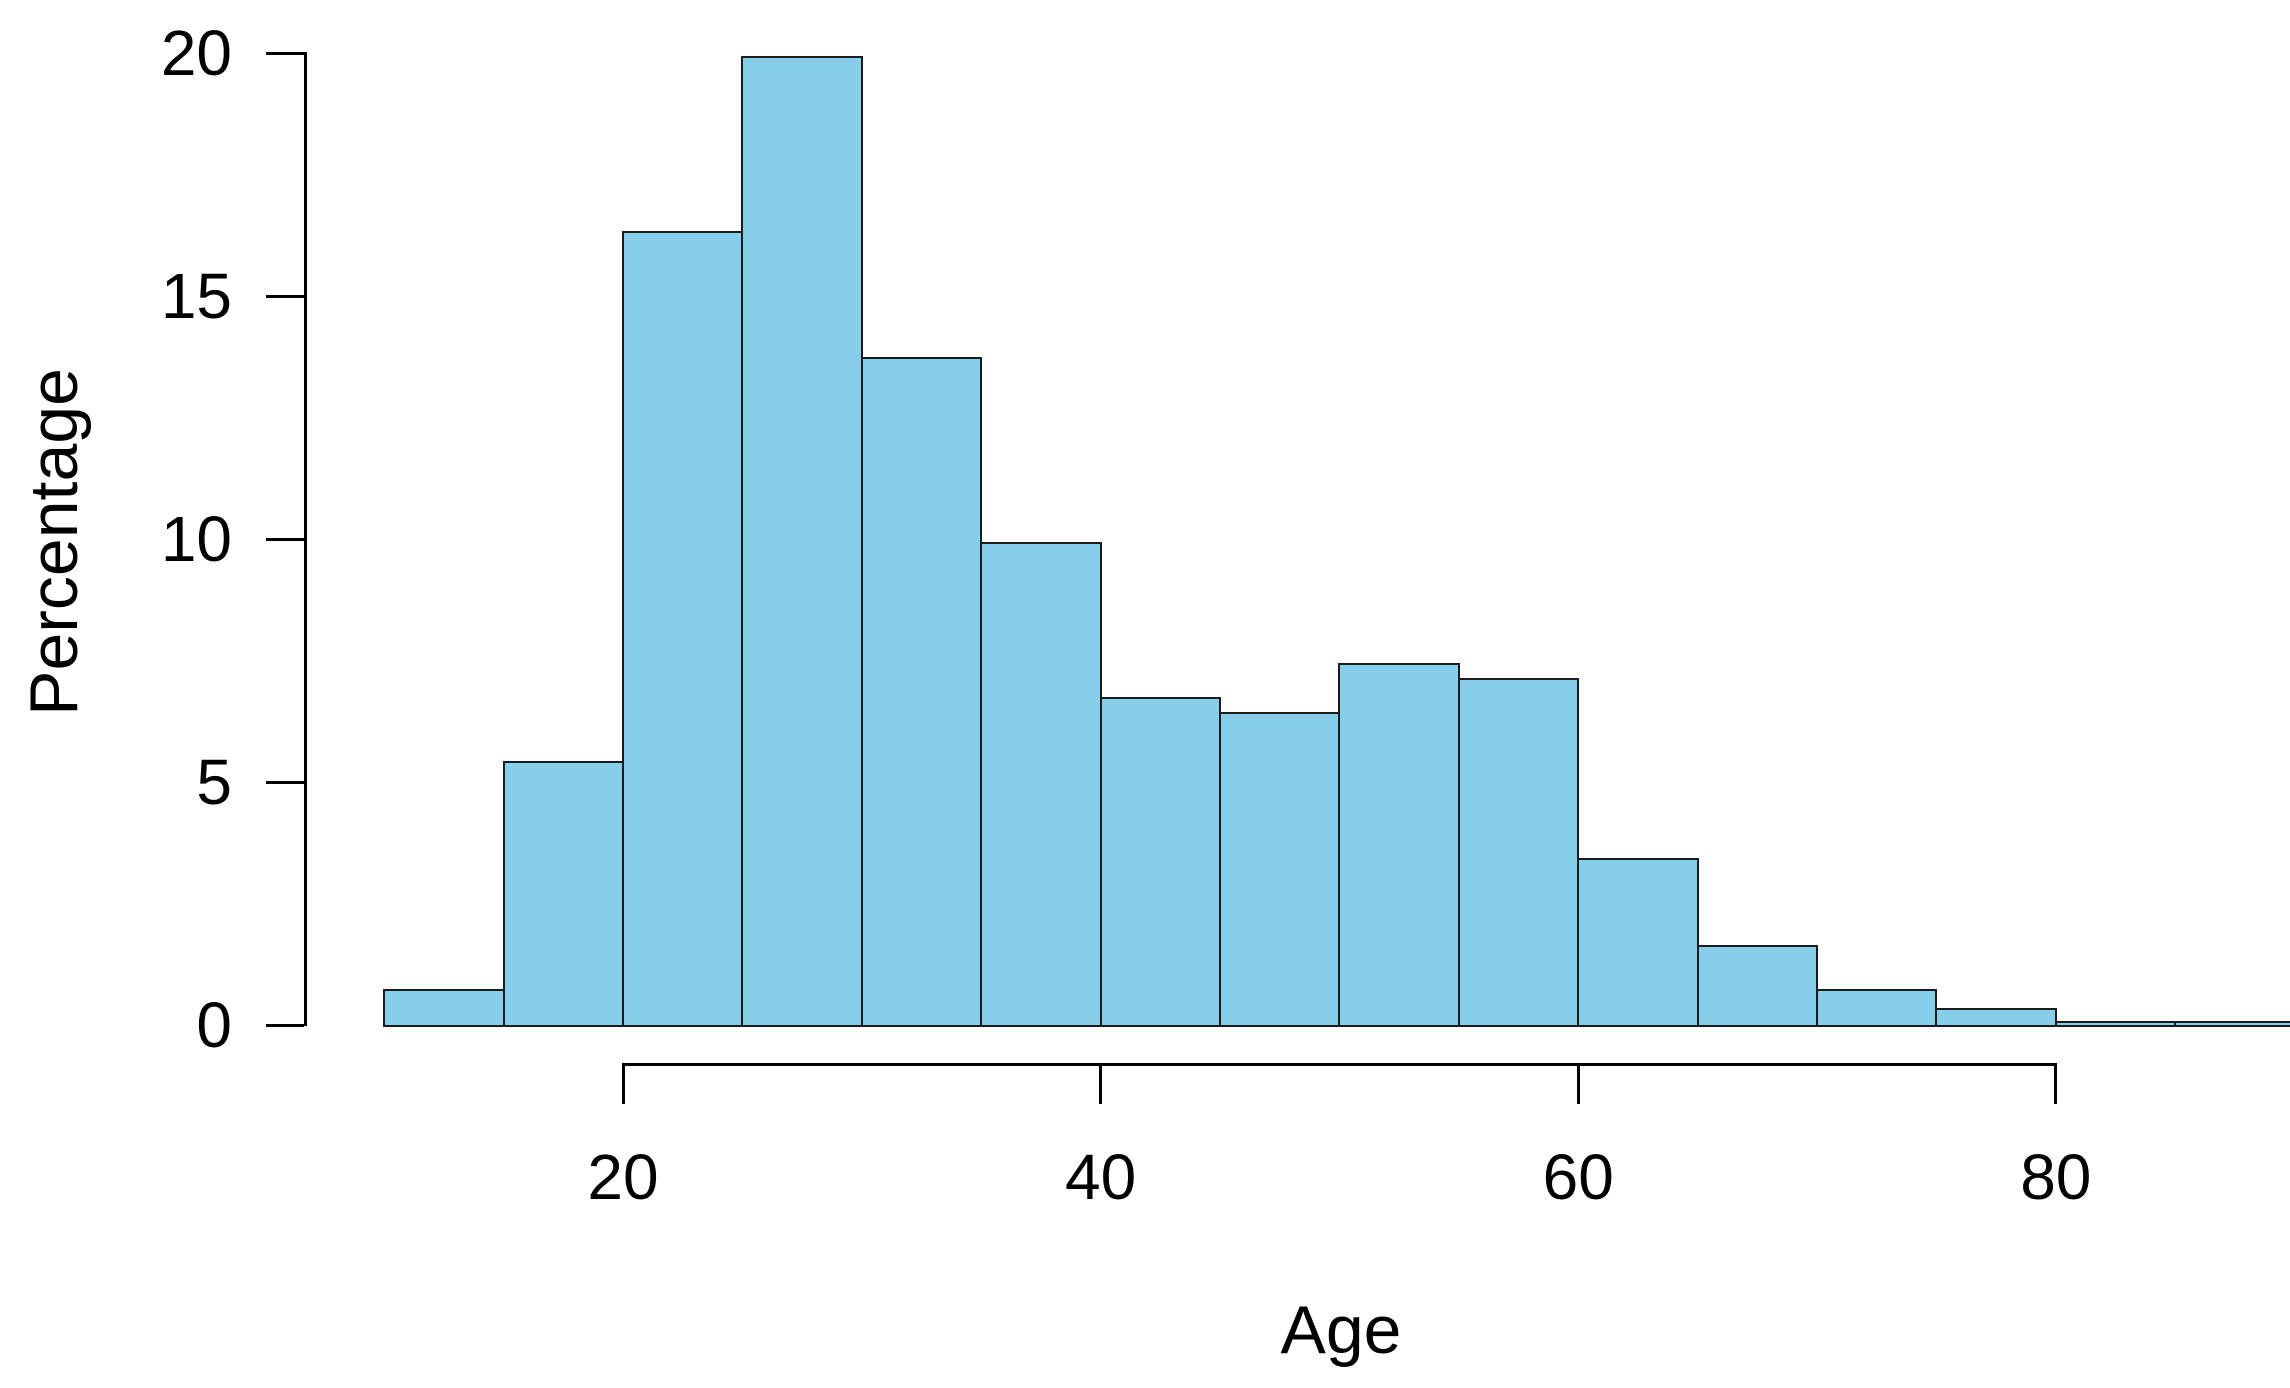 The image size is (2290, 1388). What do you see at coordinates (1339, 1064) in the screenshot?
I see `x-axis-line` at bounding box center [1339, 1064].